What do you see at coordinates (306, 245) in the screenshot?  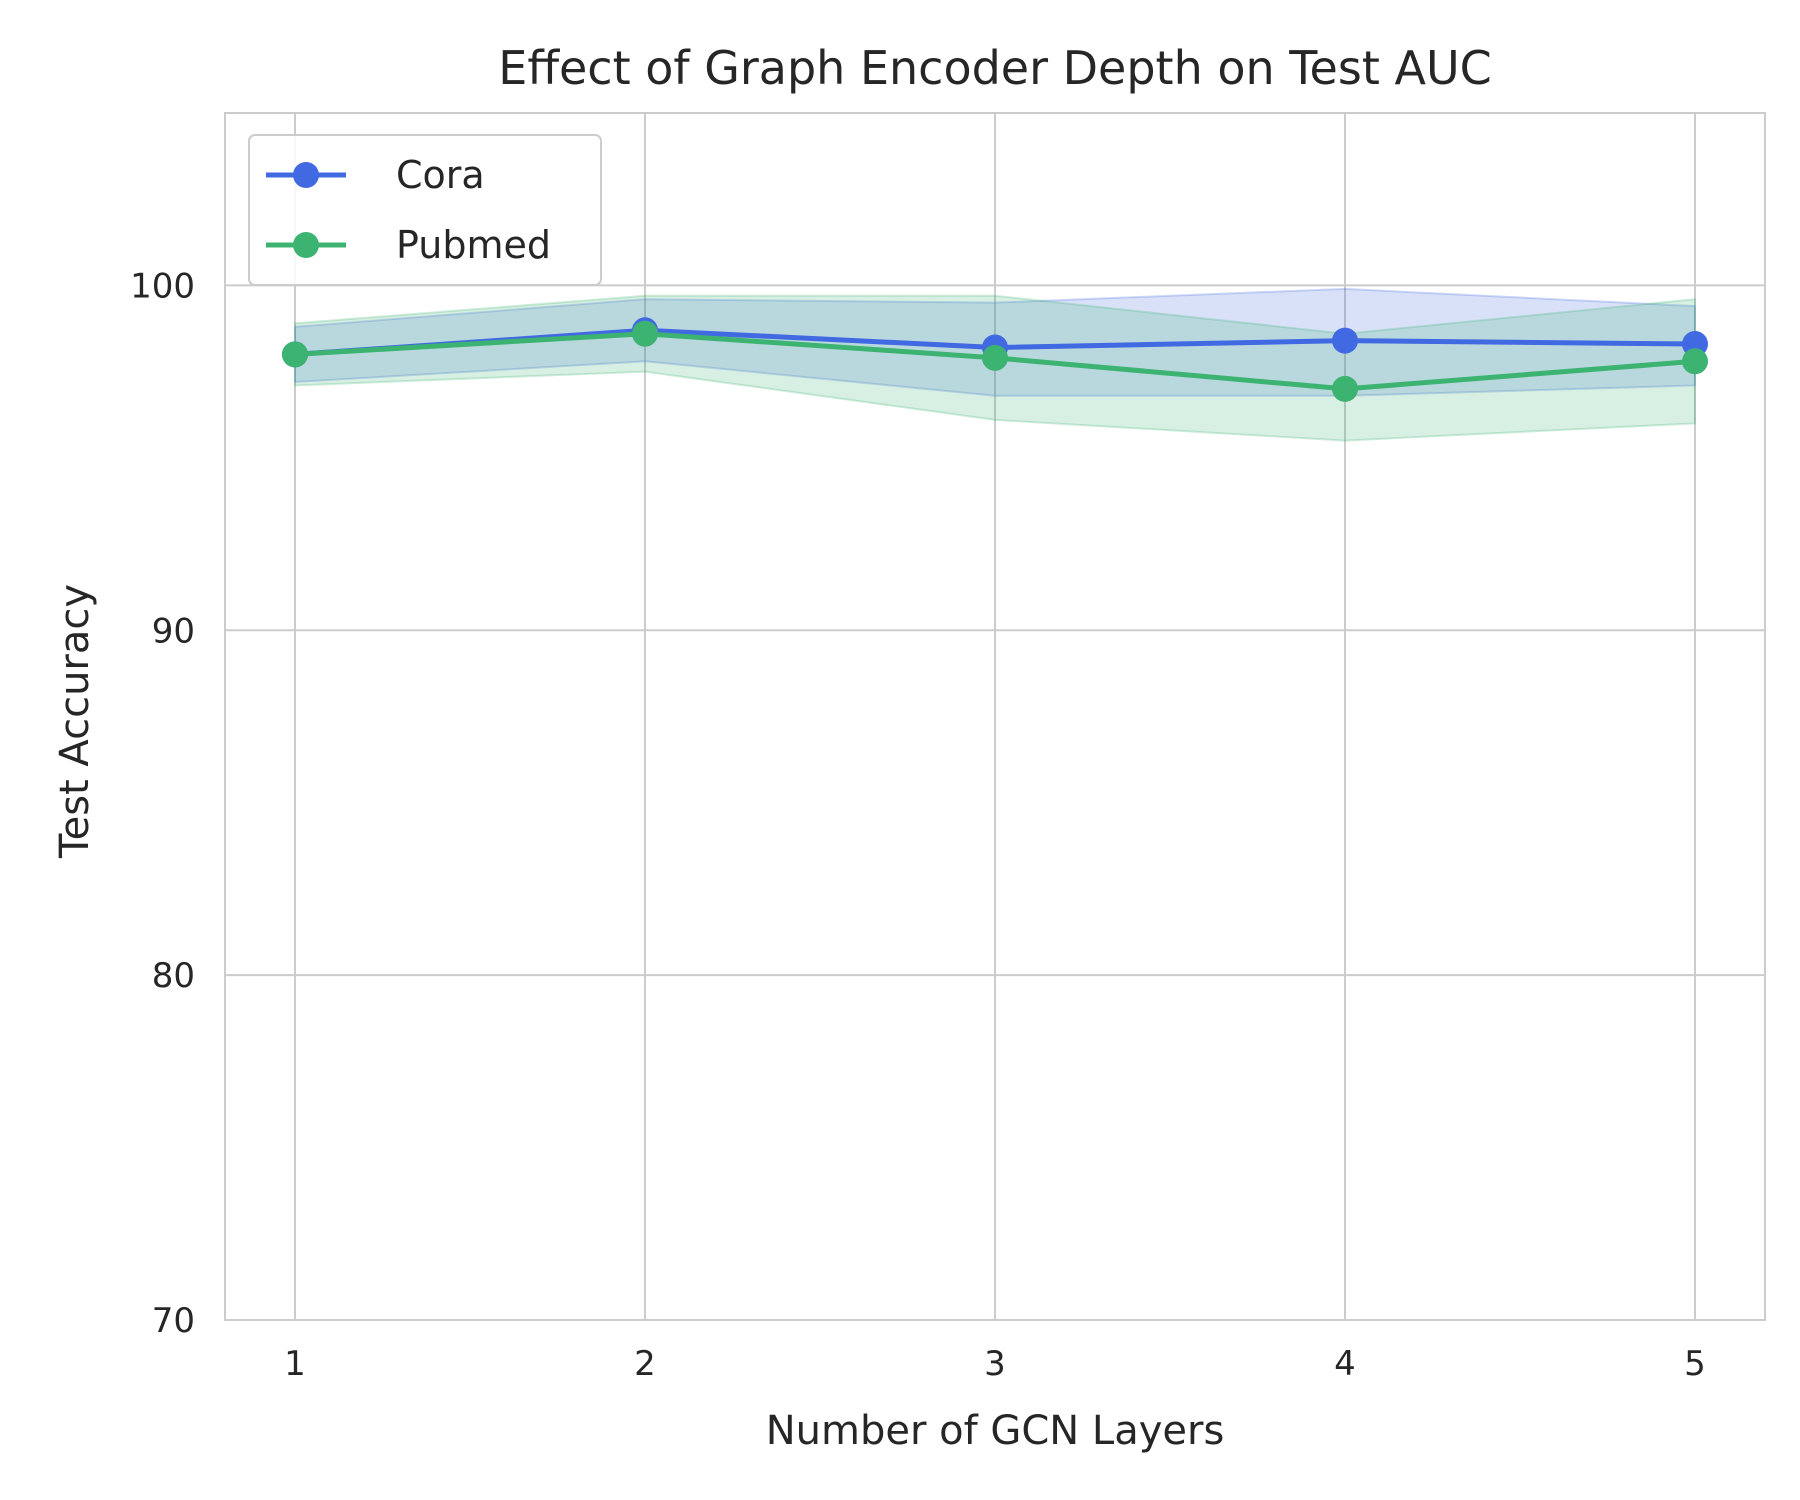 I see `legend-marker-pubmed` at bounding box center [306, 245].